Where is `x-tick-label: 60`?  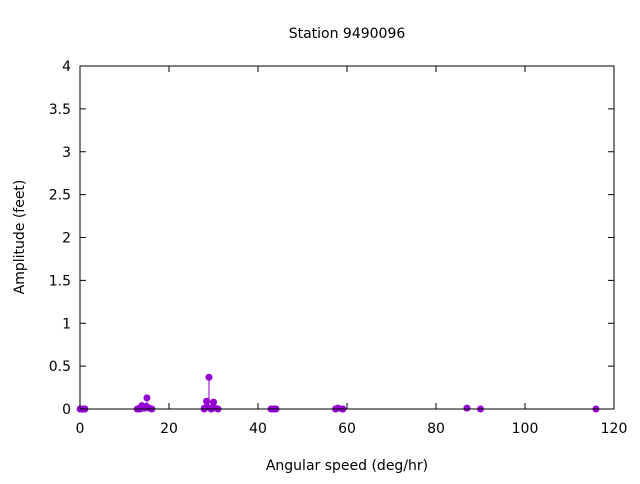 x-tick-label: 60 is located at coordinates (347, 429).